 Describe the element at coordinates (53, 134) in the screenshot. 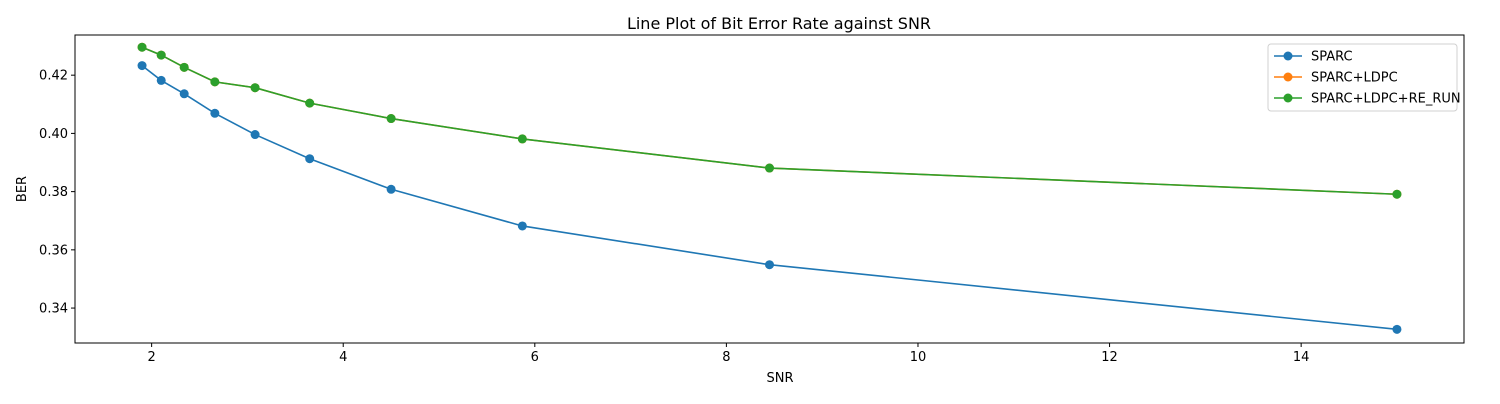

I see `y-tick-label: 0.40` at that location.